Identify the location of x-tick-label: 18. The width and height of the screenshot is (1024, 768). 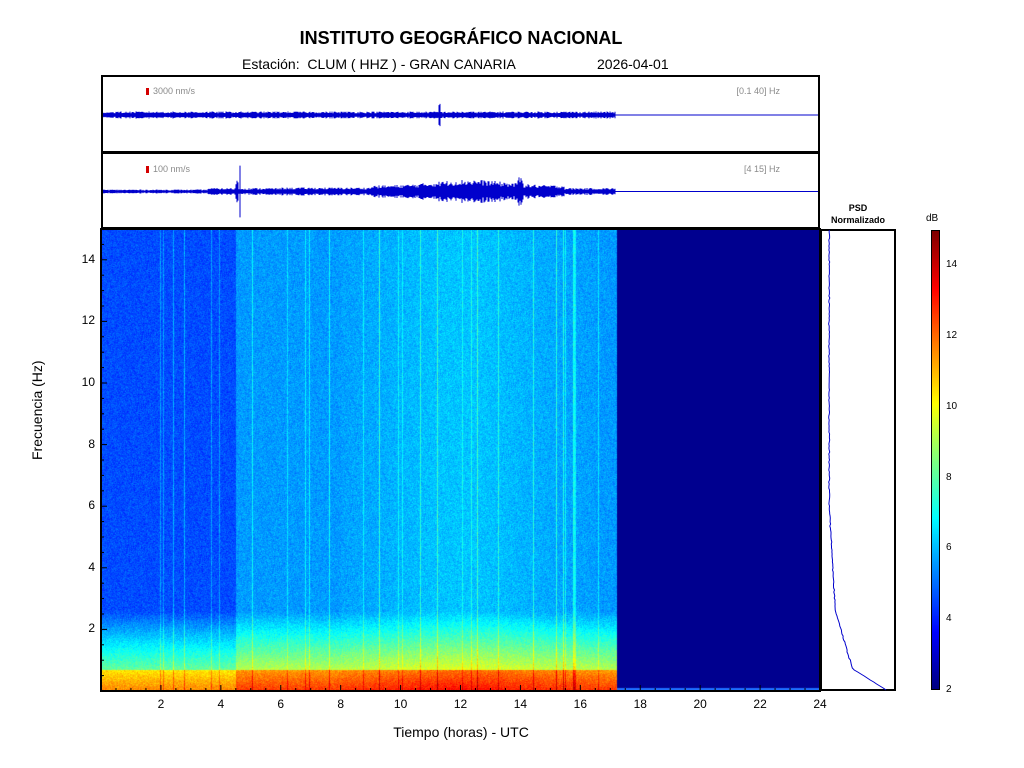
(640, 704).